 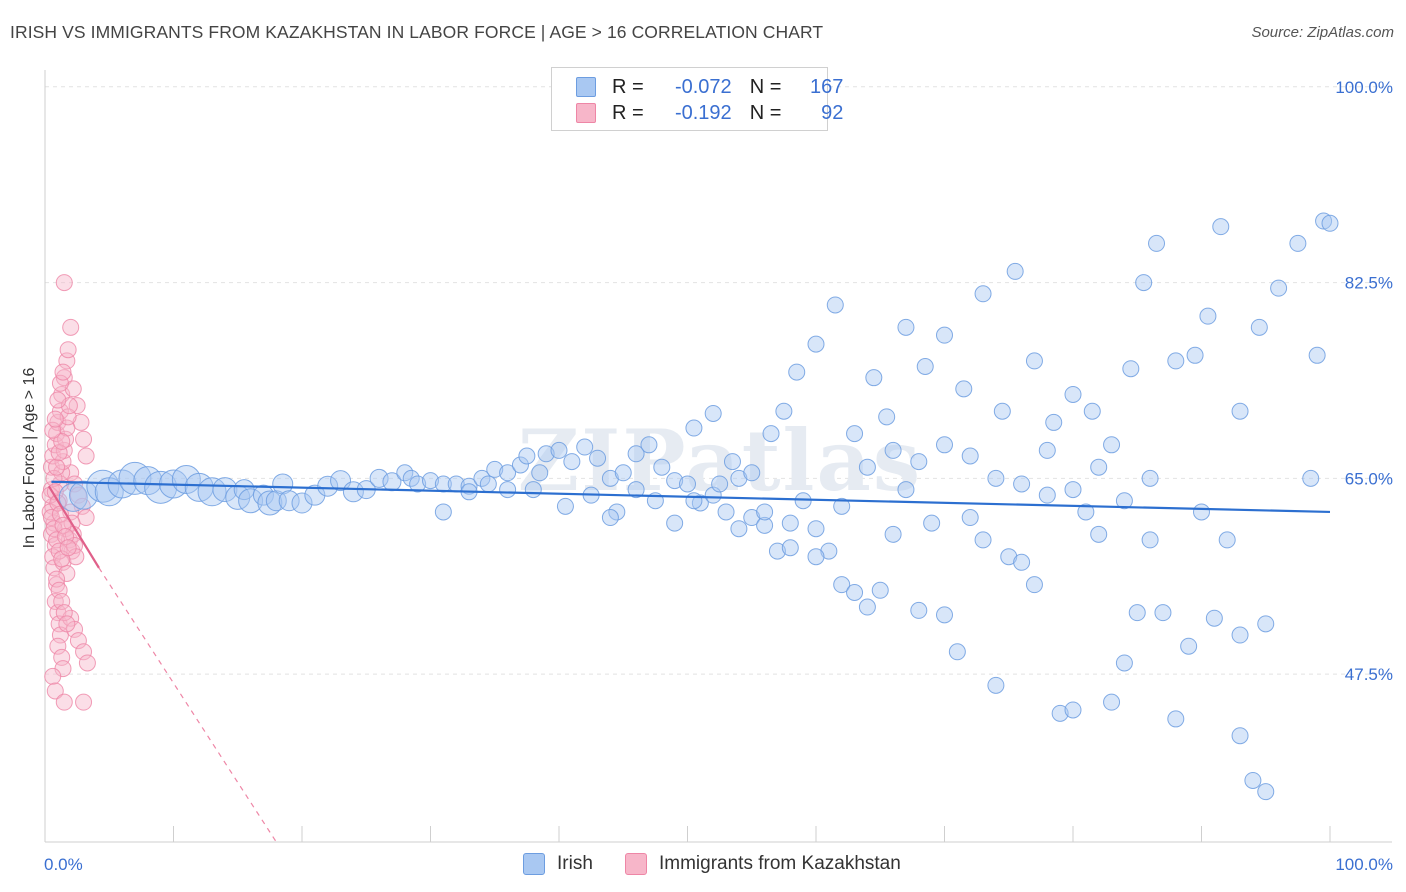 What do you see at coordinates (703, 86) in the screenshot?
I see `legend-r-value: -0.072` at bounding box center [703, 86].